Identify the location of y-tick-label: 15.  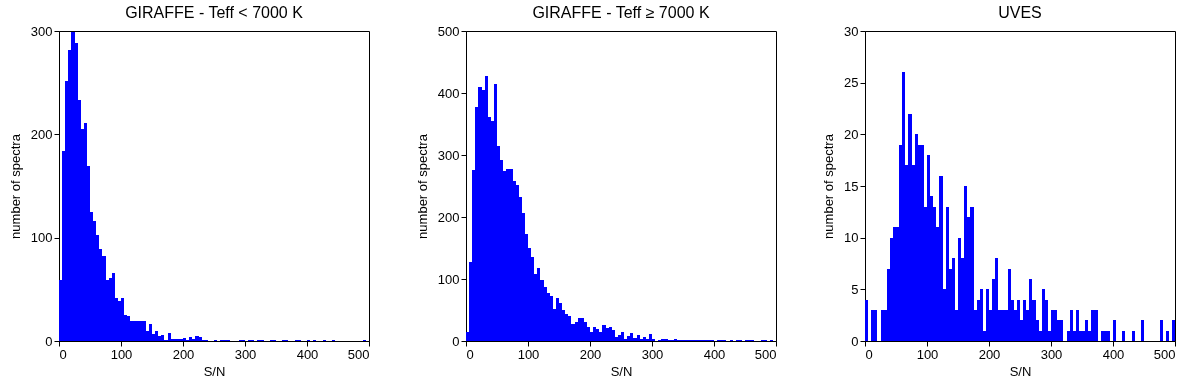
(851, 186).